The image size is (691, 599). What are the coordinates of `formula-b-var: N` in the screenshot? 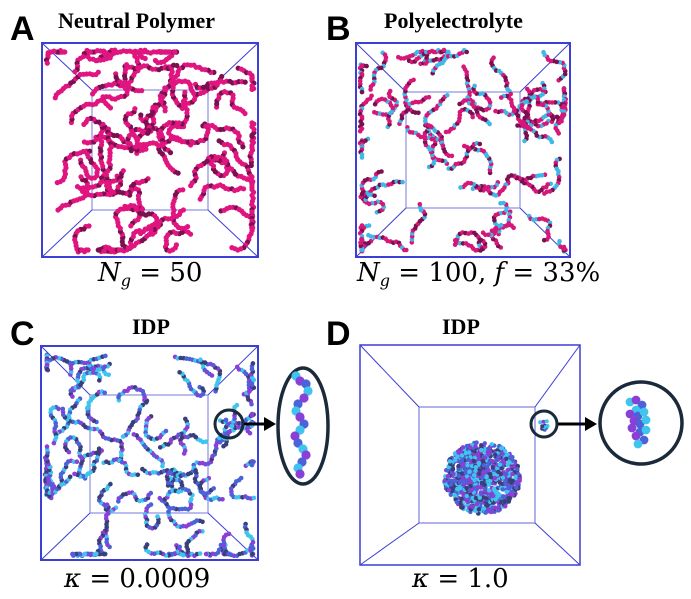 It's located at (368, 273).